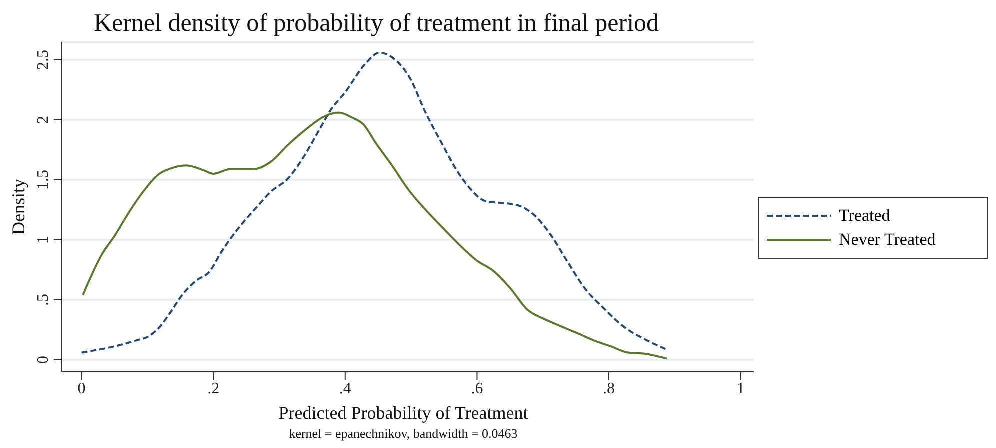 The height and width of the screenshot is (448, 996). What do you see at coordinates (864, 216) in the screenshot?
I see `legend-label: Treated` at bounding box center [864, 216].